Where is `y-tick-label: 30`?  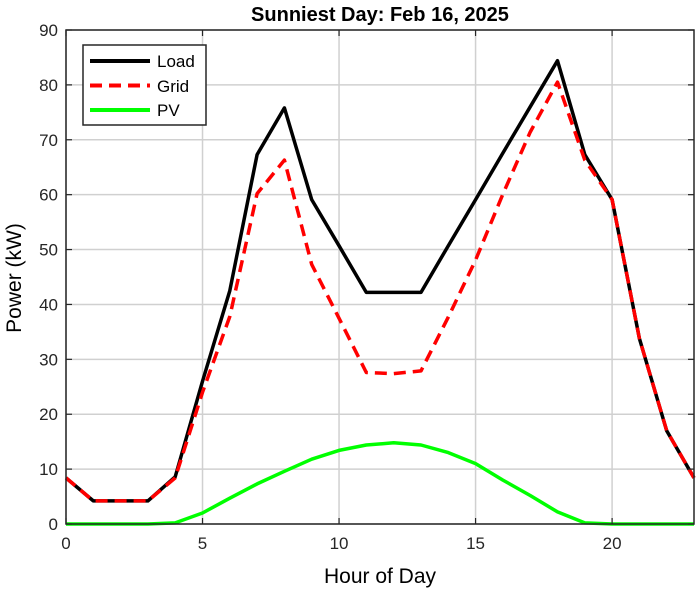
y-tick-label: 30 is located at coordinates (48, 359).